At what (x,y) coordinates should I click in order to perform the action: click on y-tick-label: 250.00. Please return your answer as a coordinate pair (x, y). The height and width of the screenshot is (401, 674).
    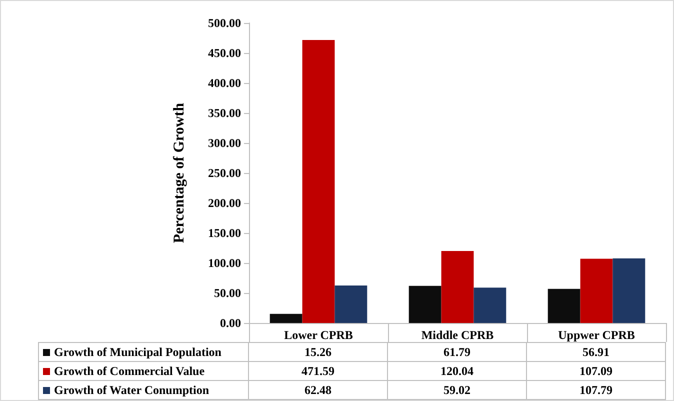
    Looking at the image, I should click on (224, 173).